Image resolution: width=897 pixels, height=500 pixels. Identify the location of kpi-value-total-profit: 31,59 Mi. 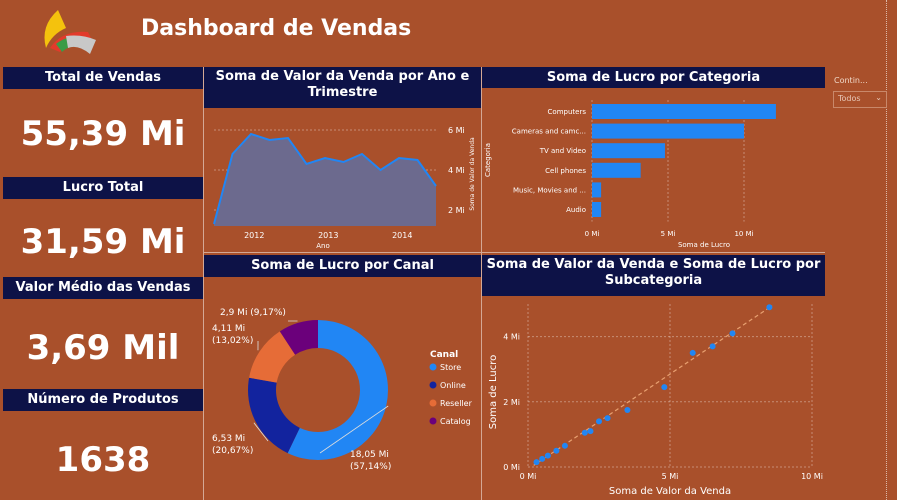
(103, 242).